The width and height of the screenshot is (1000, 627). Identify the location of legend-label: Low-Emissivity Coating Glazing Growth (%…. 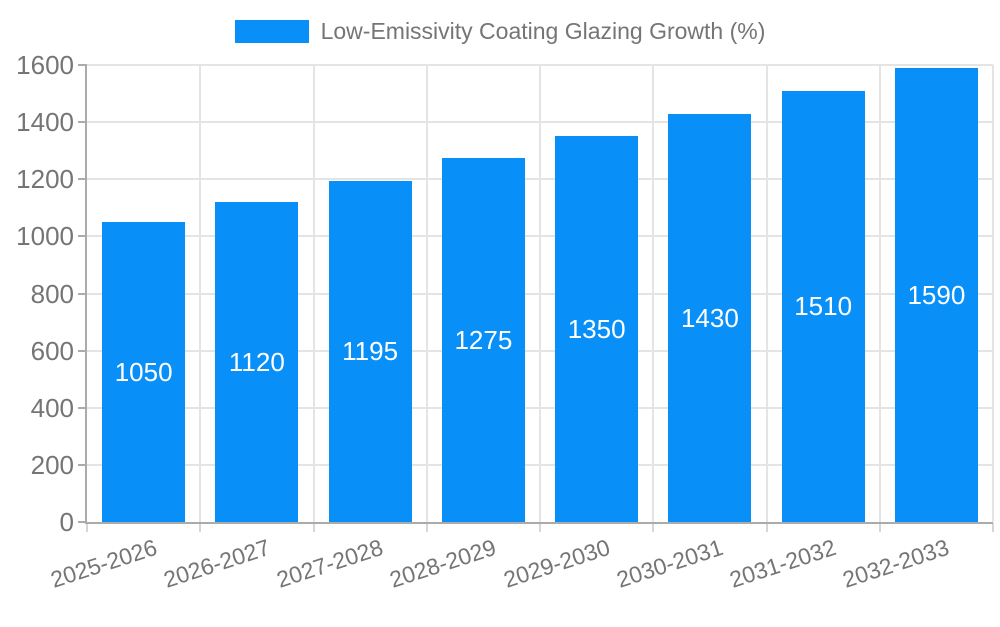
(543, 31).